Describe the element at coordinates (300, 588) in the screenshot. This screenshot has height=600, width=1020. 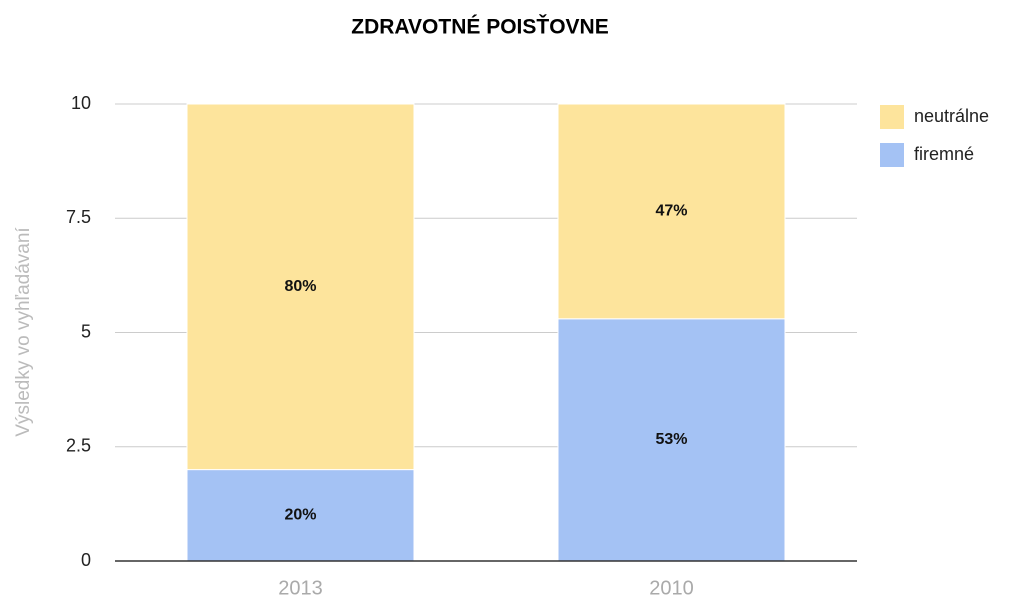
I see `x-tick-label: 2013` at that location.